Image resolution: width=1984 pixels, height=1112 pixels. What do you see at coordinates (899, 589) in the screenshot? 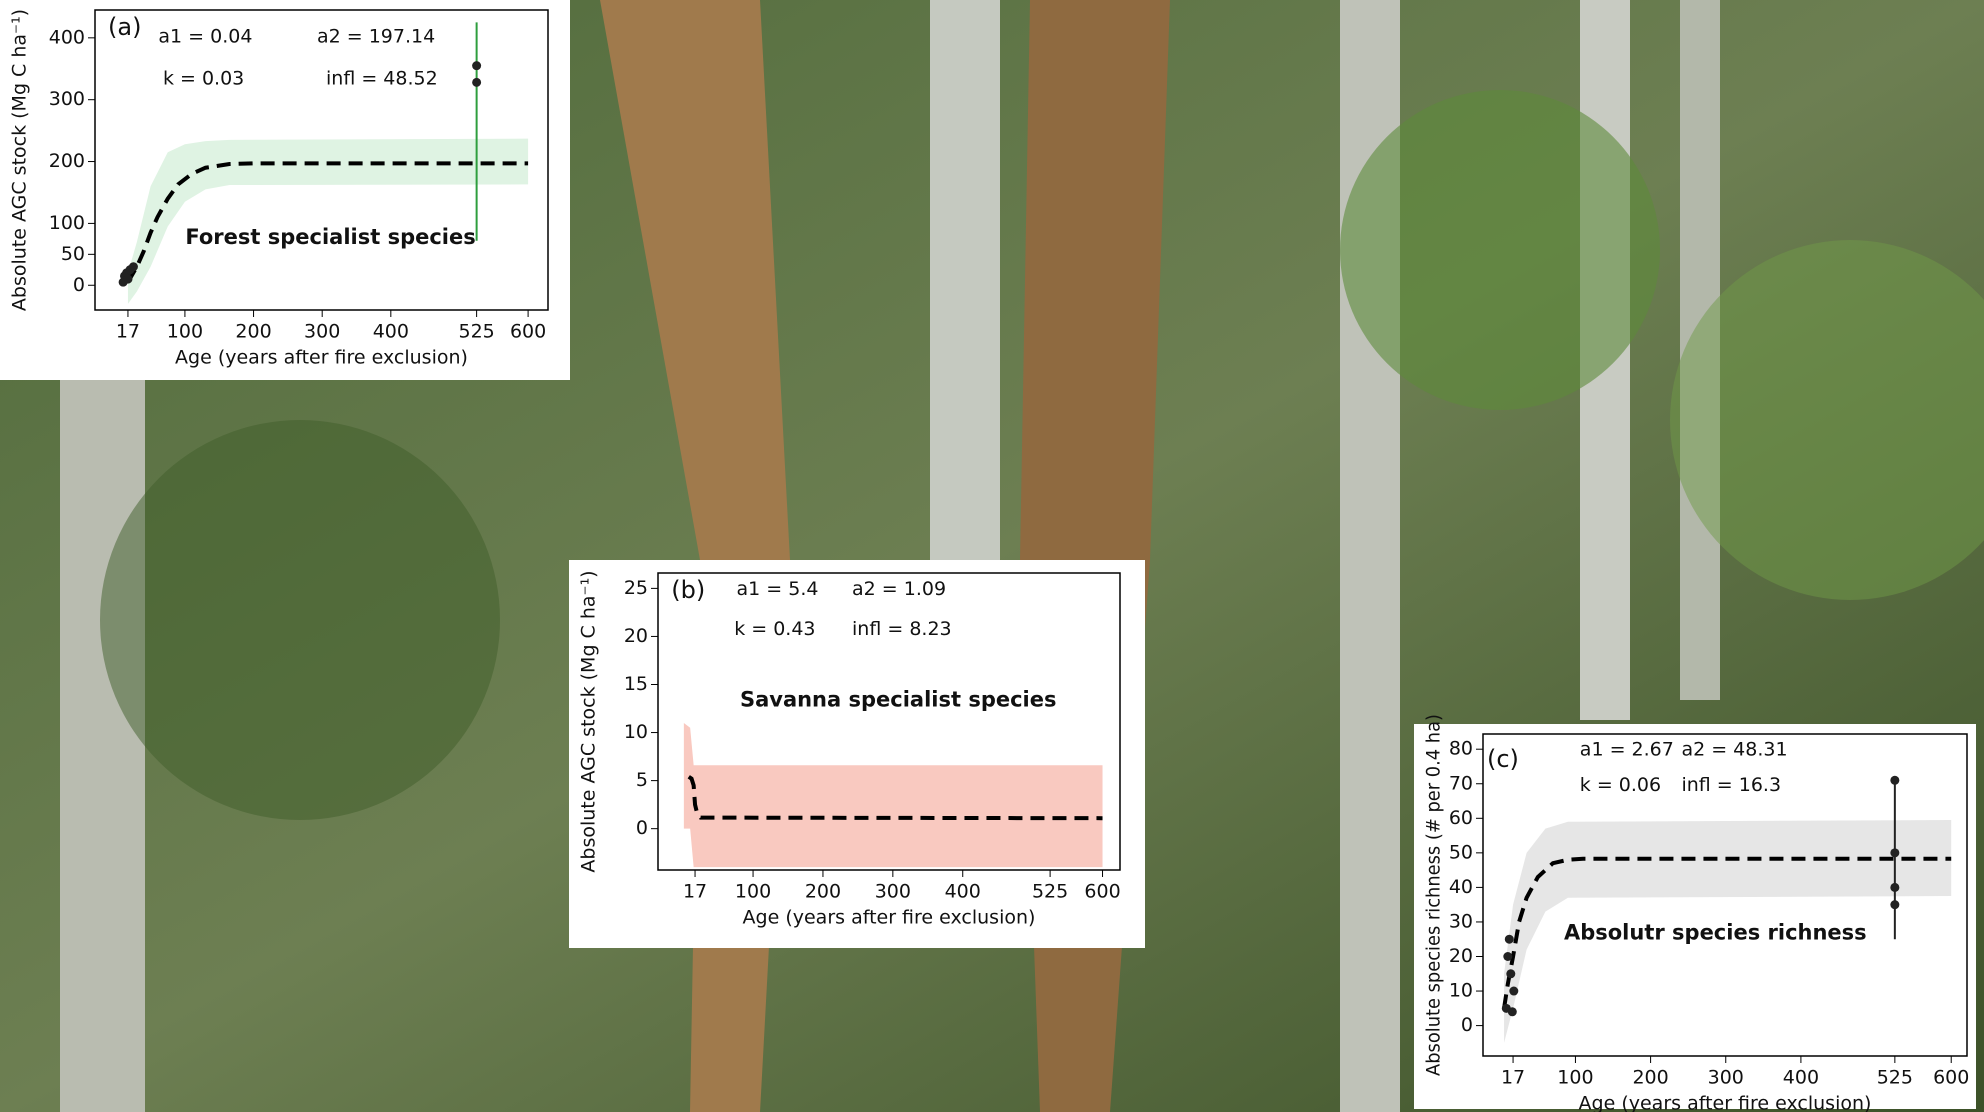
I see `parameter: a2 = 1.09` at bounding box center [899, 589].